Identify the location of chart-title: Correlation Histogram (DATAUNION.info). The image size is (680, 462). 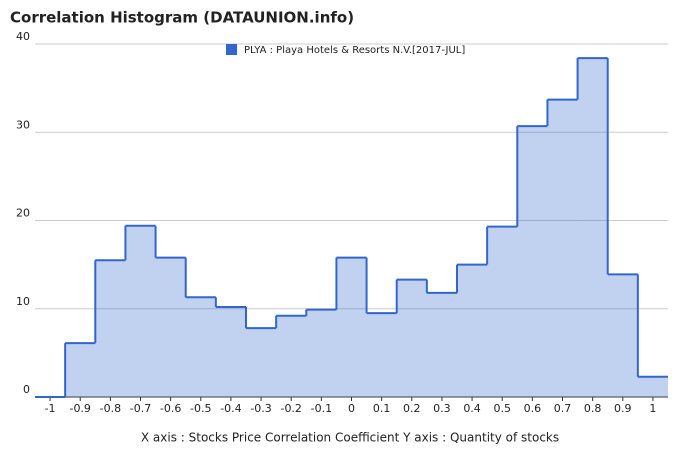
(182, 18).